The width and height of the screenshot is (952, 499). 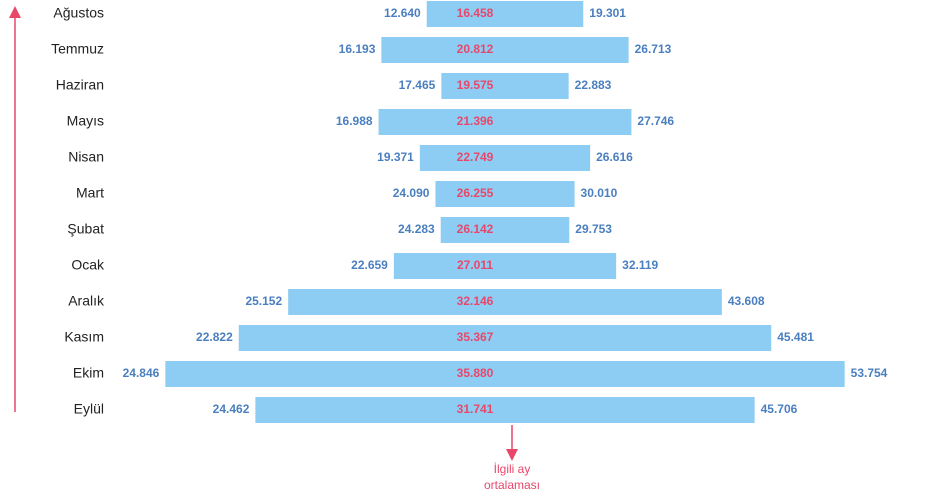 I want to click on mid-label: 32.146, so click(x=475, y=301).